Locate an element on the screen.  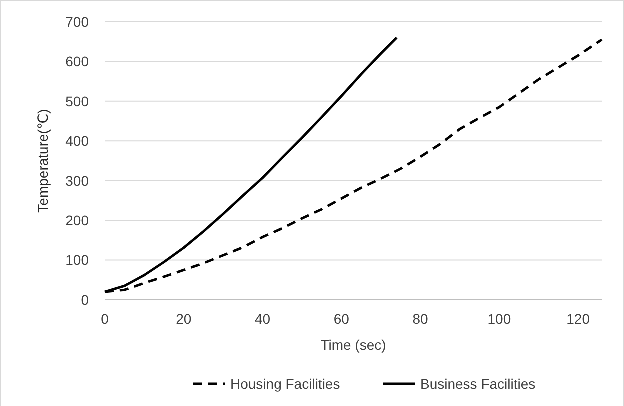
y-tick-label: 500 is located at coordinates (78, 101).